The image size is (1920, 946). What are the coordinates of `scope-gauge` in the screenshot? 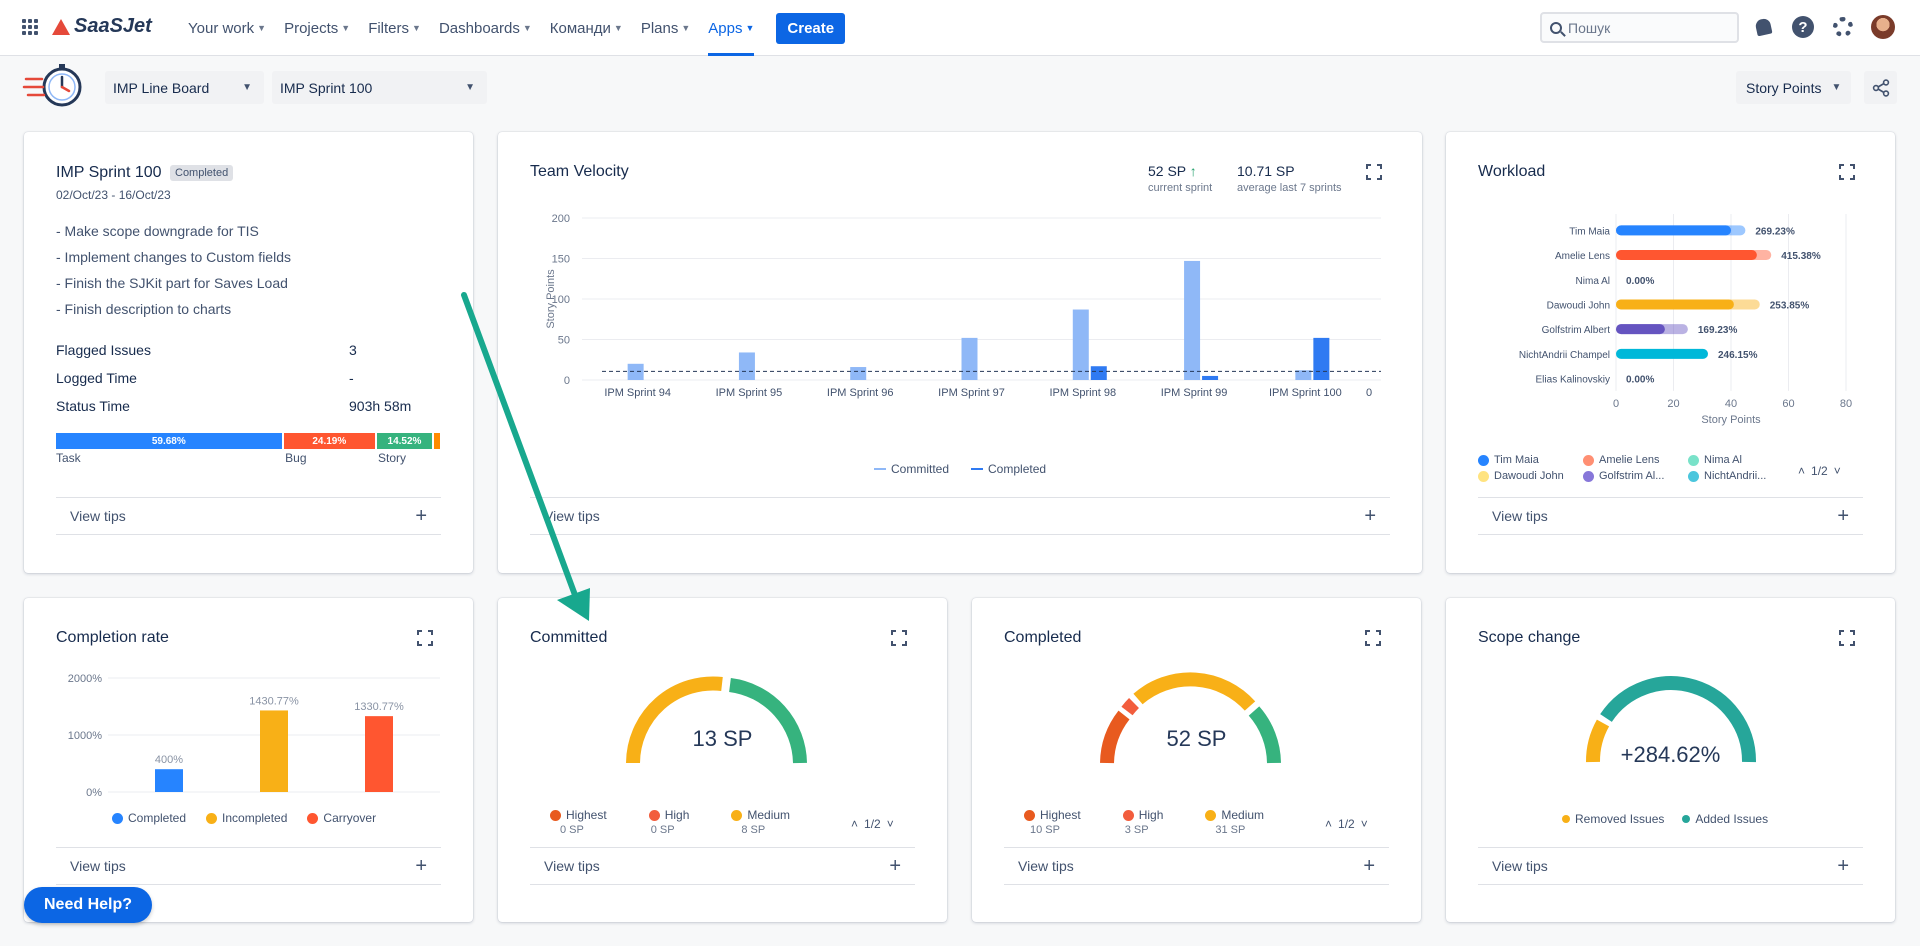 It's located at (1671, 719).